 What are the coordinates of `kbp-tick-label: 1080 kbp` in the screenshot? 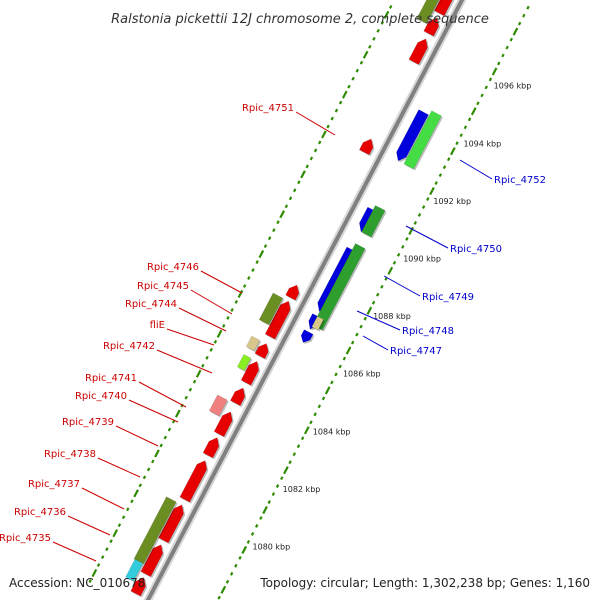 It's located at (272, 546).